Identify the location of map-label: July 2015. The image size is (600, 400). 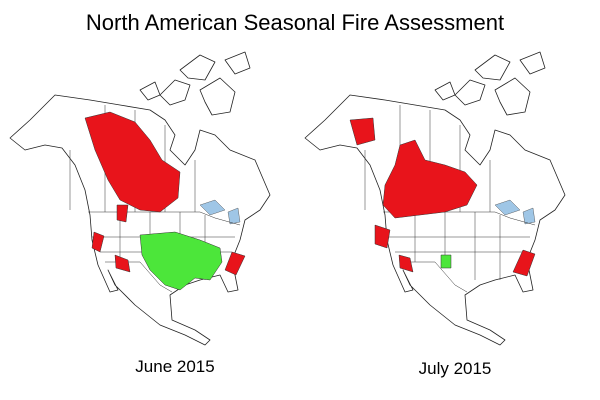
(455, 368).